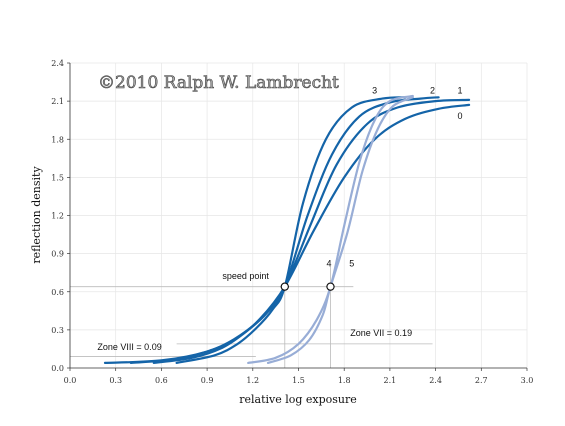 The height and width of the screenshot is (426, 565). What do you see at coordinates (394, 177) in the screenshot?
I see `curve-labels: 0 1 2 3 4 5` at bounding box center [394, 177].